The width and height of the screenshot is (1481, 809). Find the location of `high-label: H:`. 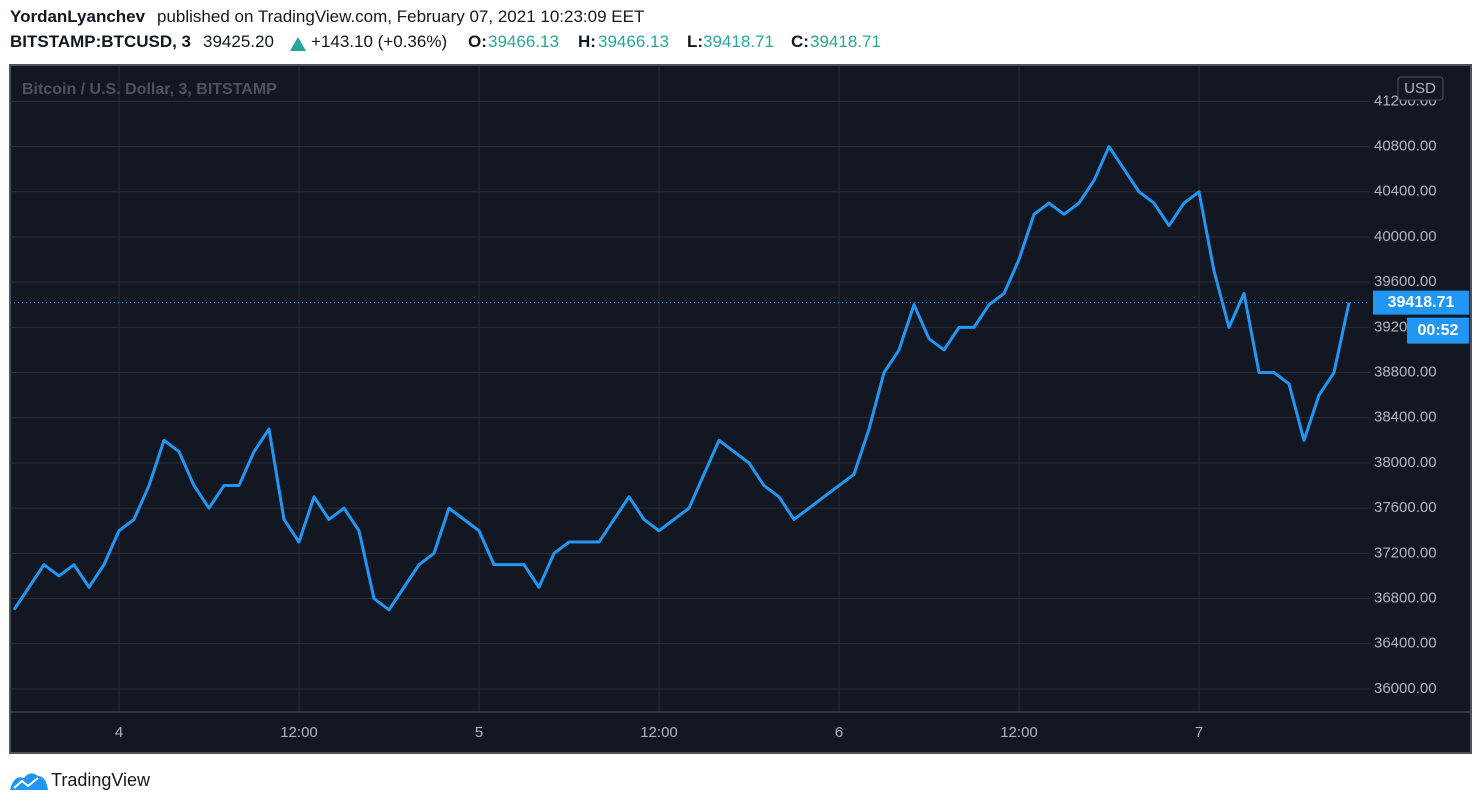

high-label: H: is located at coordinates (587, 41).